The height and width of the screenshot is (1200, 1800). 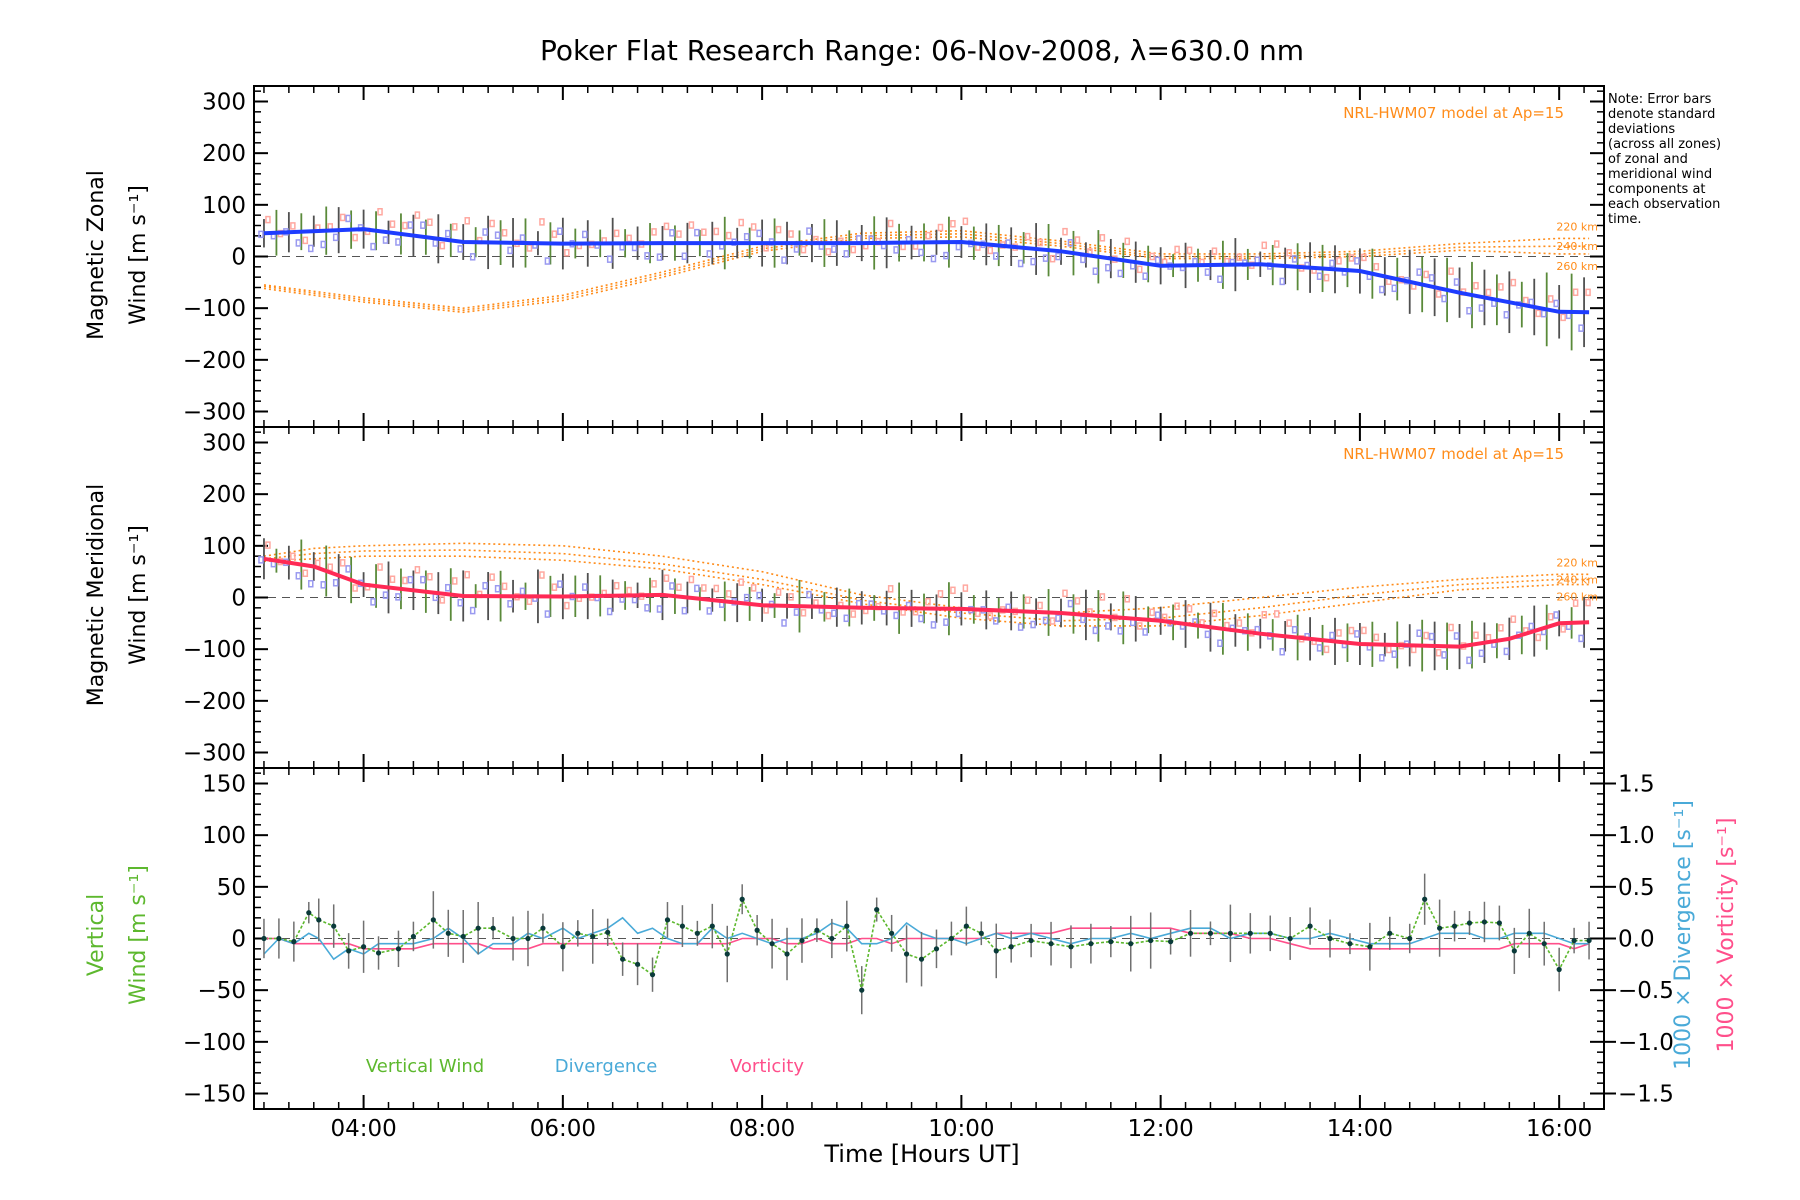 I want to click on x-tick-label: 16:00, so click(x=1559, y=1129).